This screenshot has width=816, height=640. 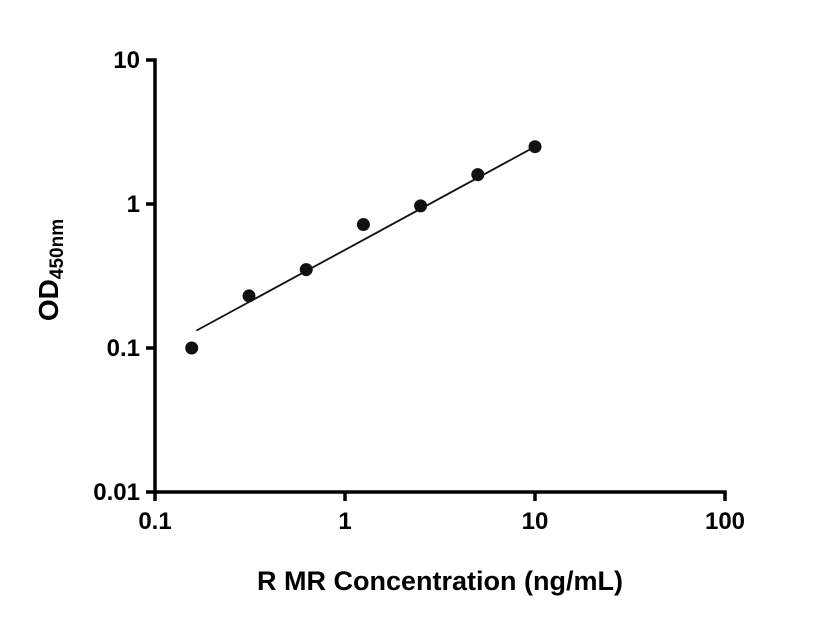 I want to click on y-tick-label: 0.1, so click(x=123, y=348).